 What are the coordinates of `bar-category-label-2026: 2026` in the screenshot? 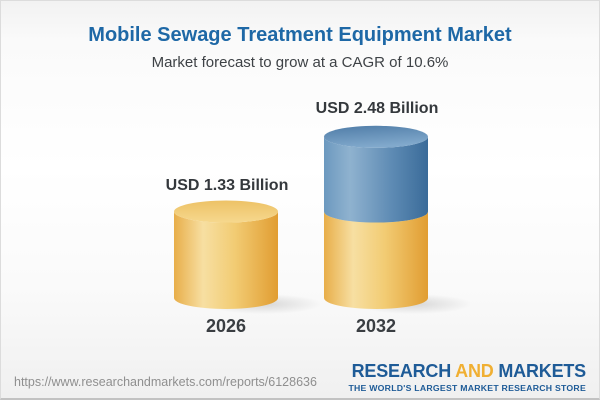 It's located at (226, 326).